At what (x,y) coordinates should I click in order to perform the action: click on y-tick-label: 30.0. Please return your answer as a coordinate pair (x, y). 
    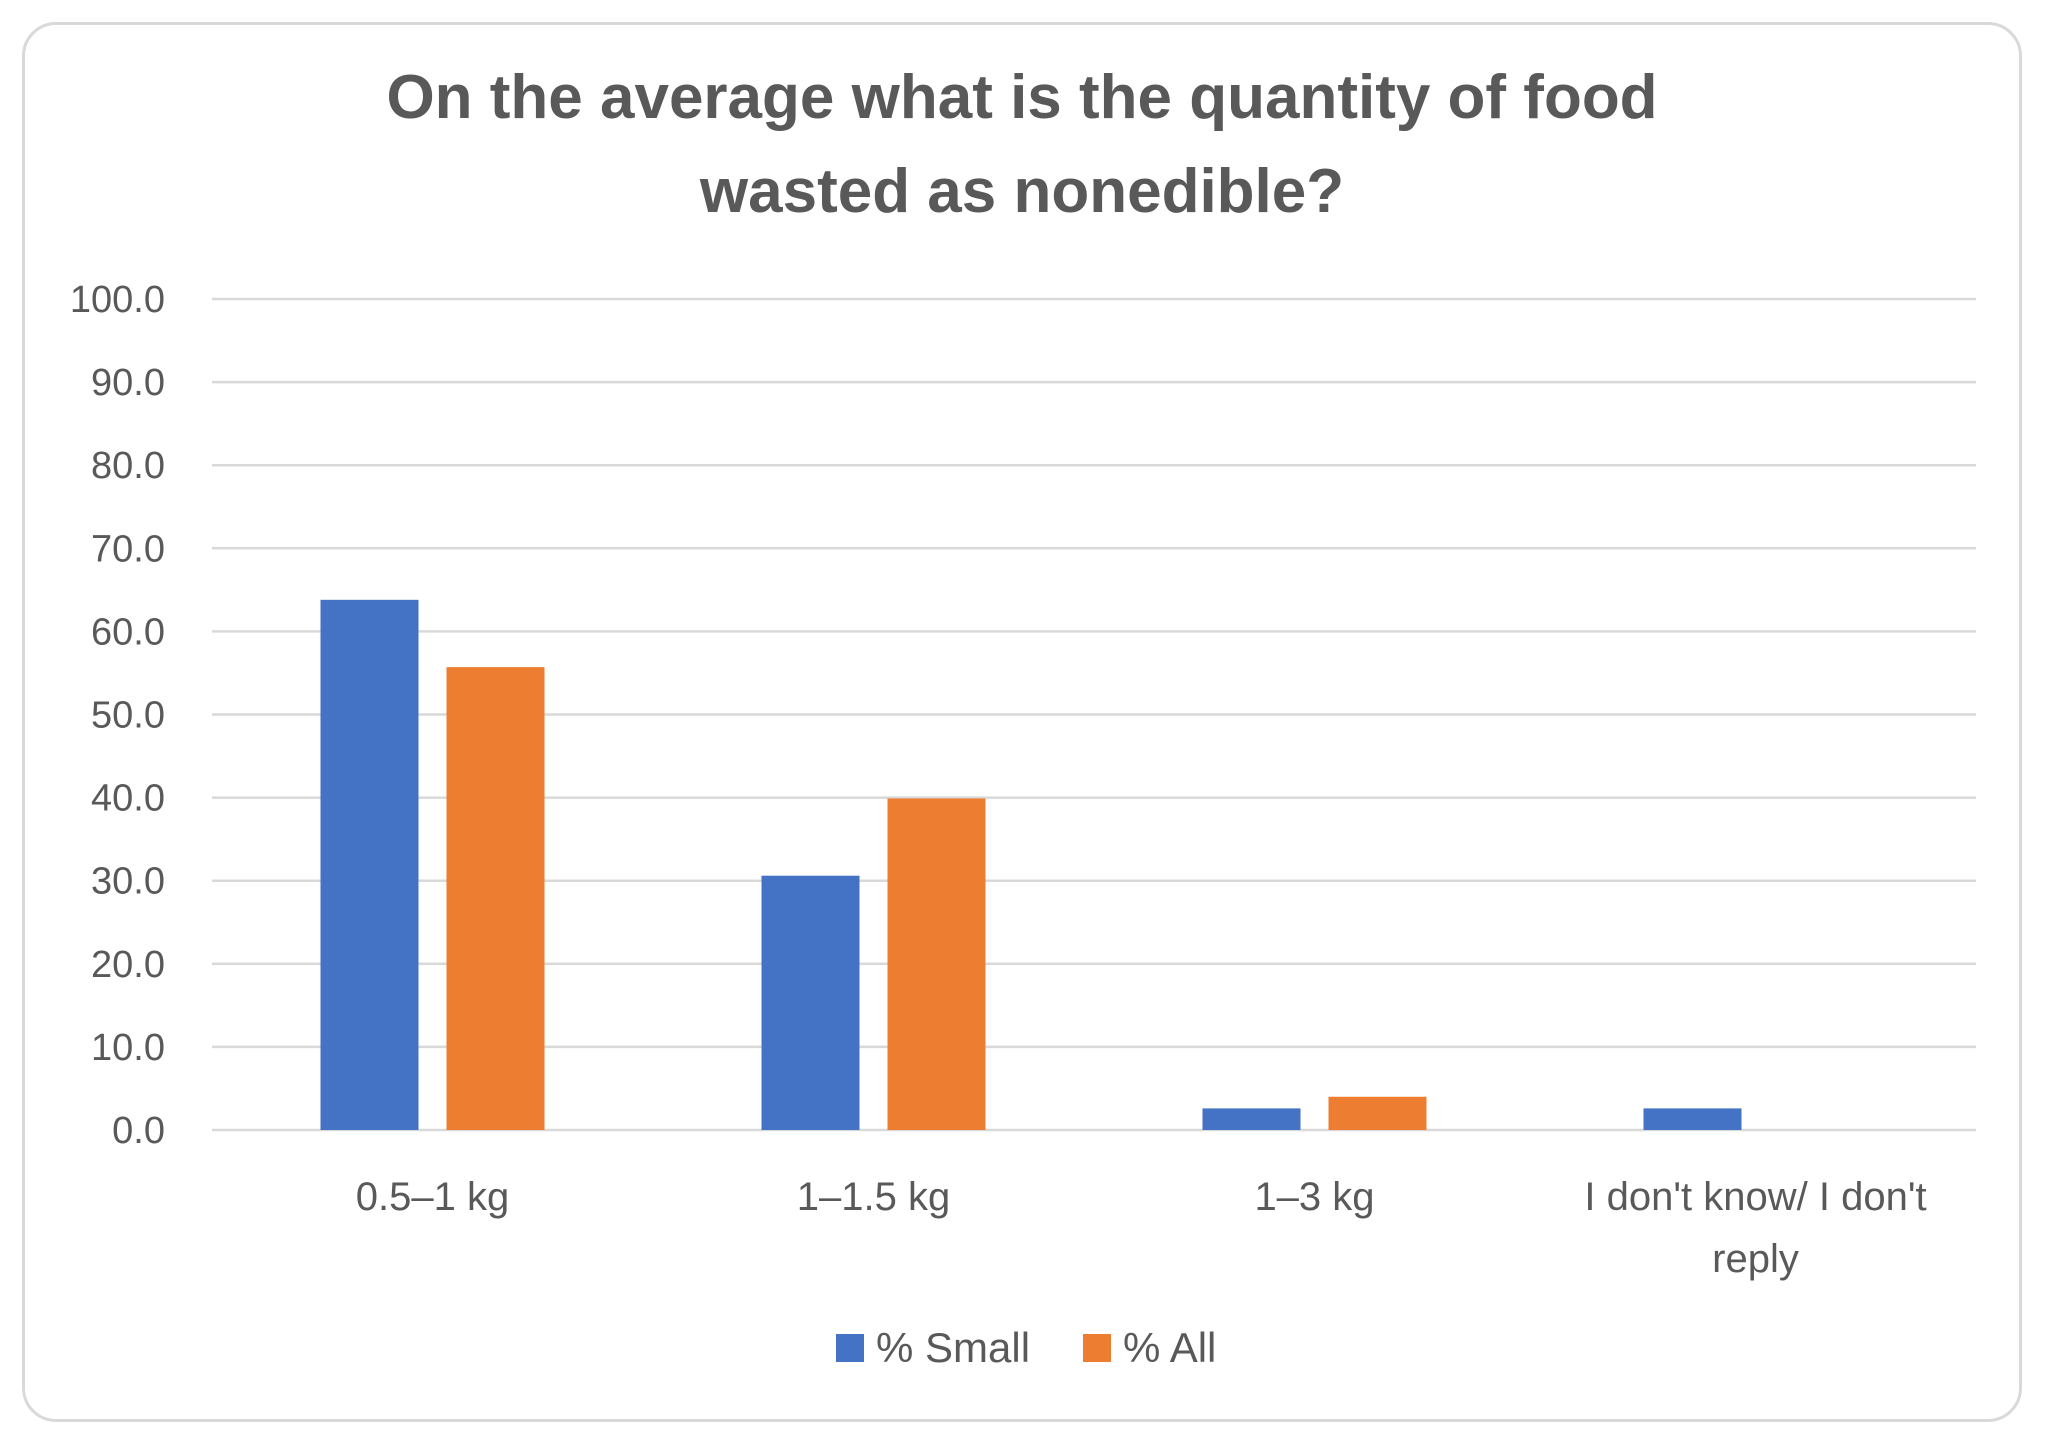
    Looking at the image, I should click on (128, 882).